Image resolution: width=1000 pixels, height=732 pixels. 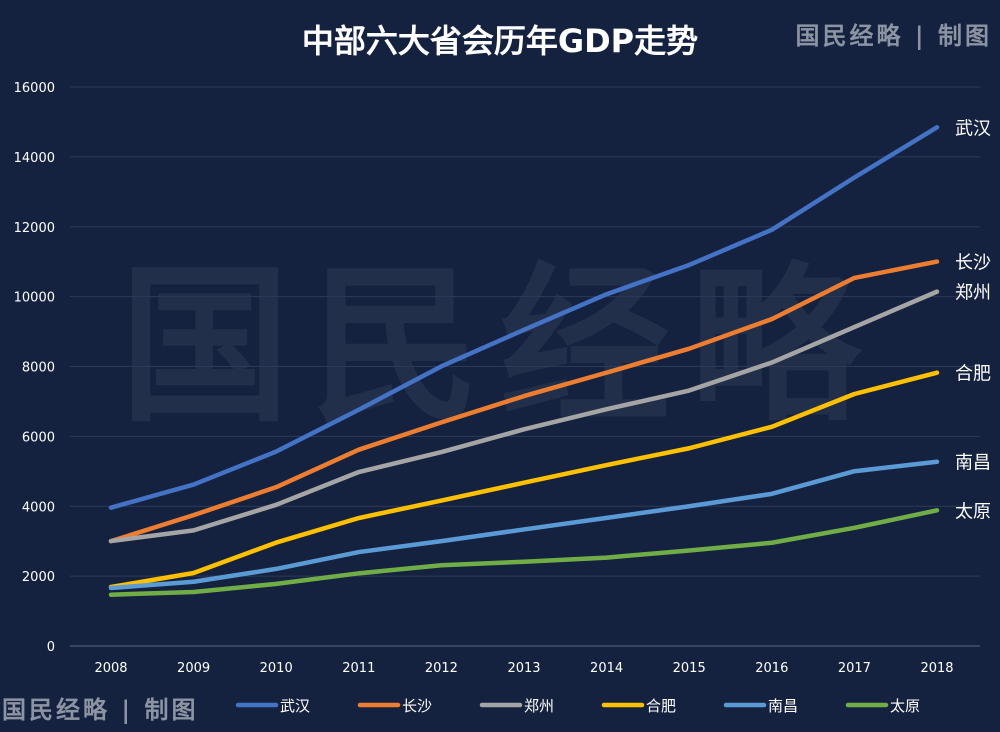 I want to click on legend-label: 武汉, so click(x=295, y=706).